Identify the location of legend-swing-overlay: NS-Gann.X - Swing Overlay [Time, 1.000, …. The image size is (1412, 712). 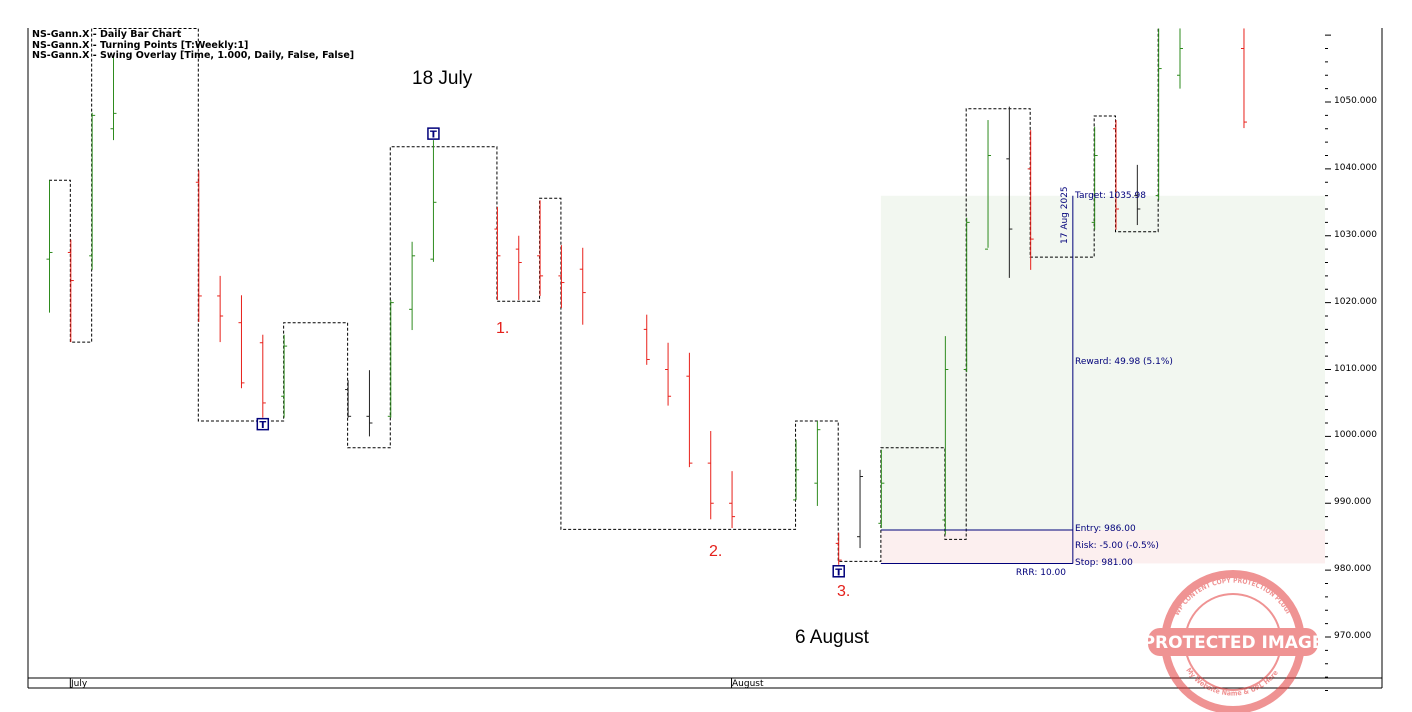
(193, 55).